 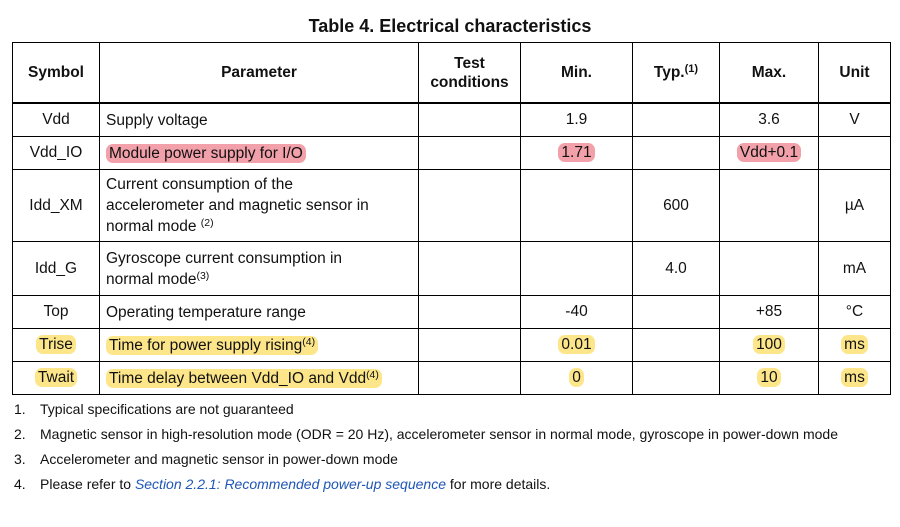 I want to click on footnote-ref: (3), so click(x=203, y=275).